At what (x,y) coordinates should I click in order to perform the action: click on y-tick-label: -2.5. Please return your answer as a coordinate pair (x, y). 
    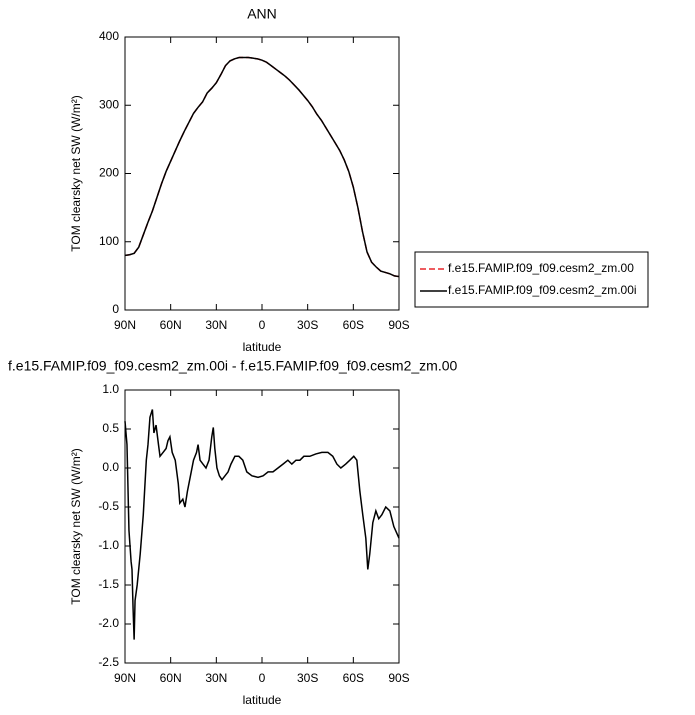
    Looking at the image, I should click on (108, 662).